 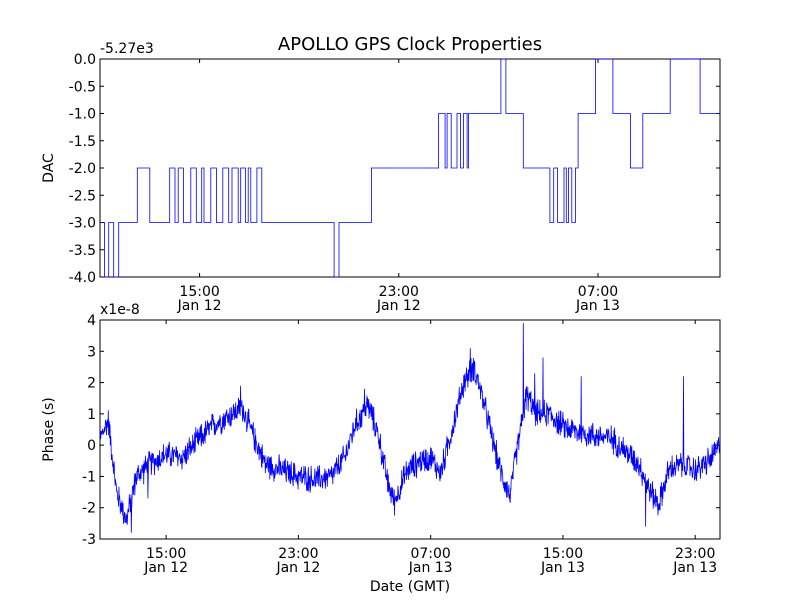 I want to click on y-tick-label: -4.0, so click(x=82, y=278).